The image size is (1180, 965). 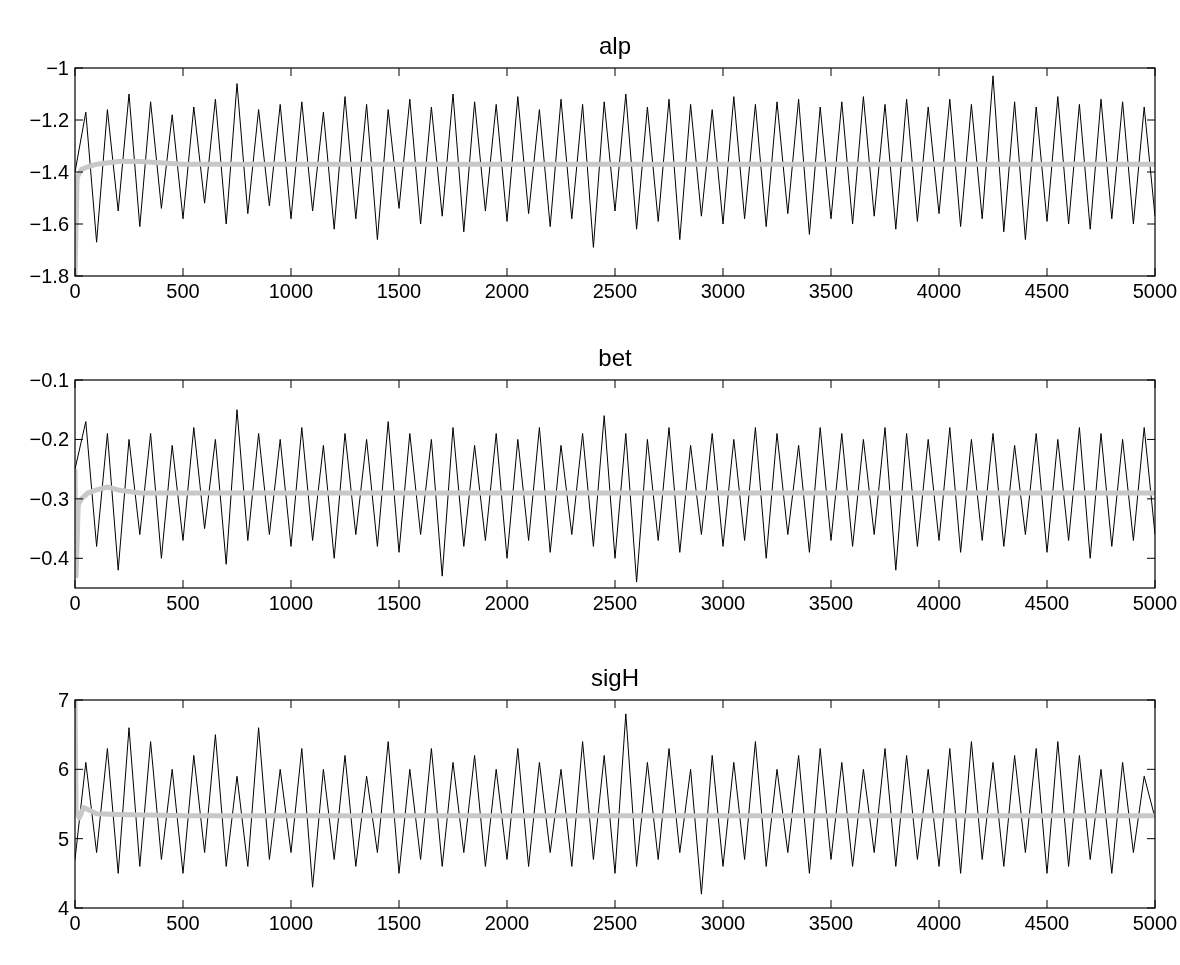 What do you see at coordinates (49, 380) in the screenshot?
I see `y-tick-label: −0.1` at bounding box center [49, 380].